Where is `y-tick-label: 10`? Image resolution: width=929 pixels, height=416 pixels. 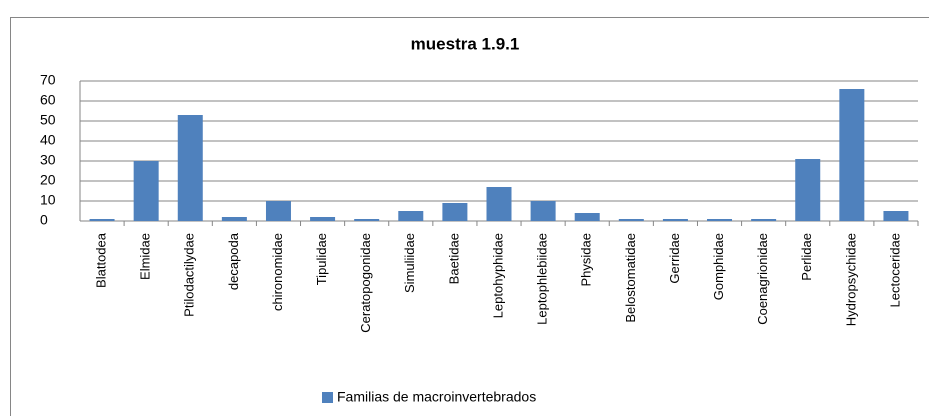
y-tick-label: 10 is located at coordinates (48, 200).